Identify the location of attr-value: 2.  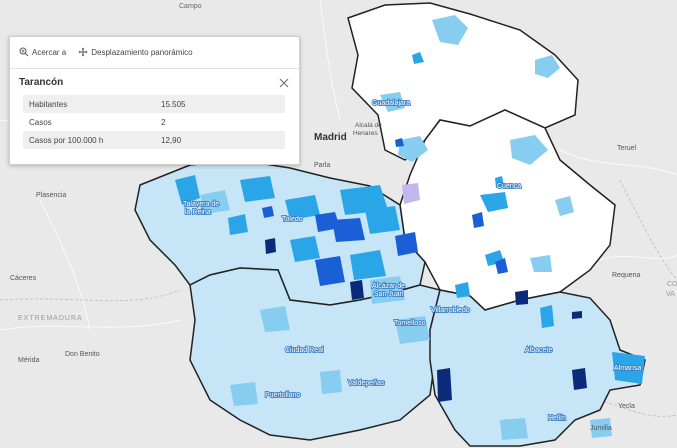
(163, 122).